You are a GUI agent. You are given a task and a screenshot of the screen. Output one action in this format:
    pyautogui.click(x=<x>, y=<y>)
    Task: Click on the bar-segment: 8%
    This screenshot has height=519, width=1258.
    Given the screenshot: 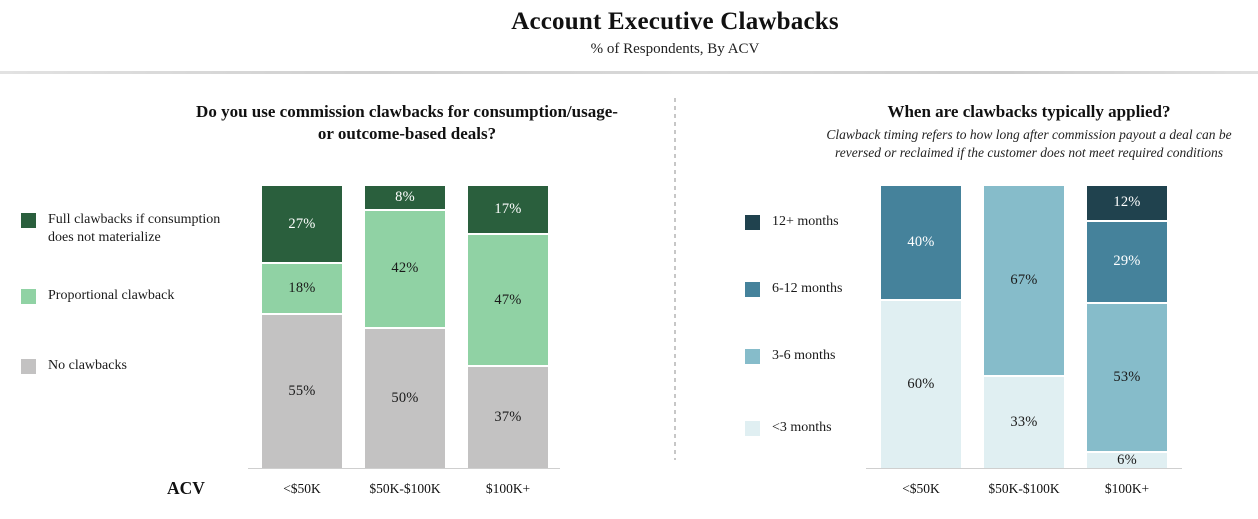 What is the action you would take?
    pyautogui.click(x=405, y=197)
    